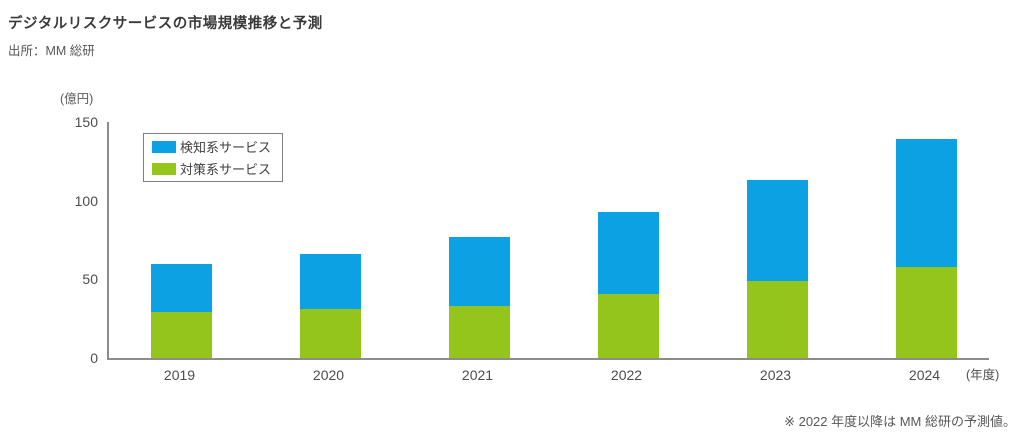 This screenshot has width=1024, height=447. What do you see at coordinates (328, 375) in the screenshot?
I see `x-tick-label: 2020` at bounding box center [328, 375].